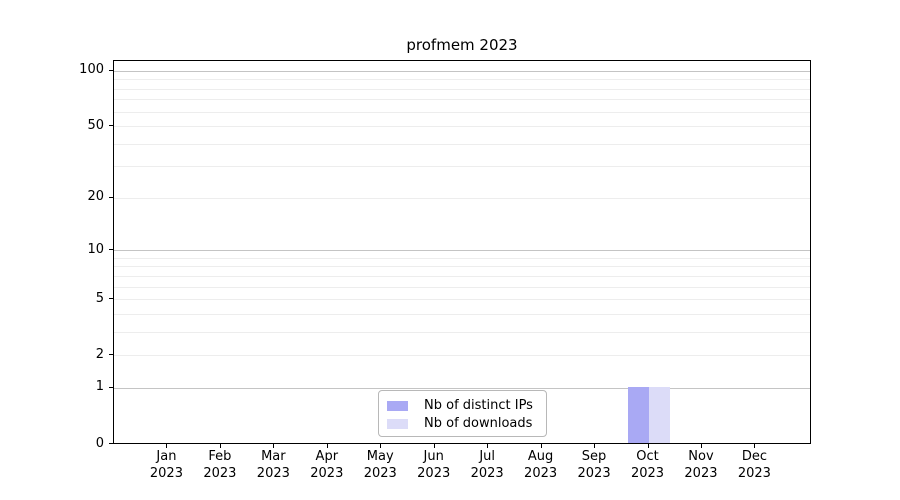 The height and width of the screenshot is (500, 900). I want to click on y-tick-label-100: 100, so click(91, 70).